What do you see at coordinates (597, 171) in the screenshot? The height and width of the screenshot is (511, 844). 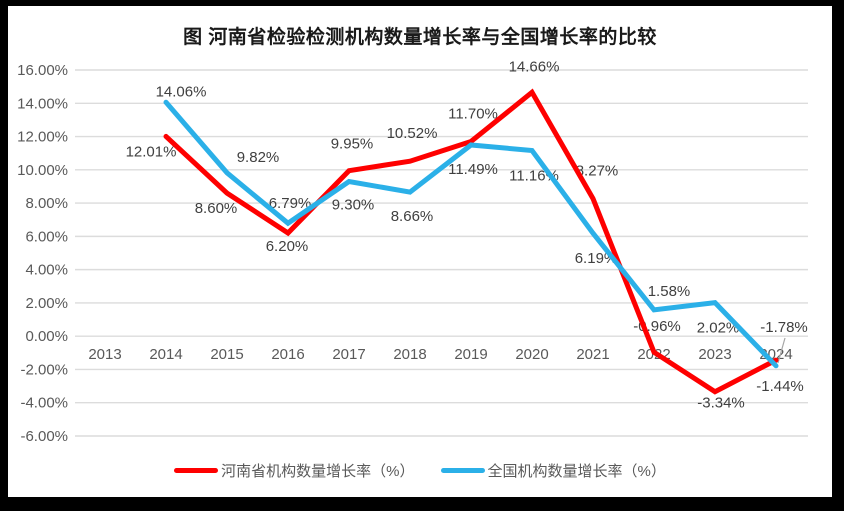 I see `chart-text: 8.27%` at bounding box center [597, 171].